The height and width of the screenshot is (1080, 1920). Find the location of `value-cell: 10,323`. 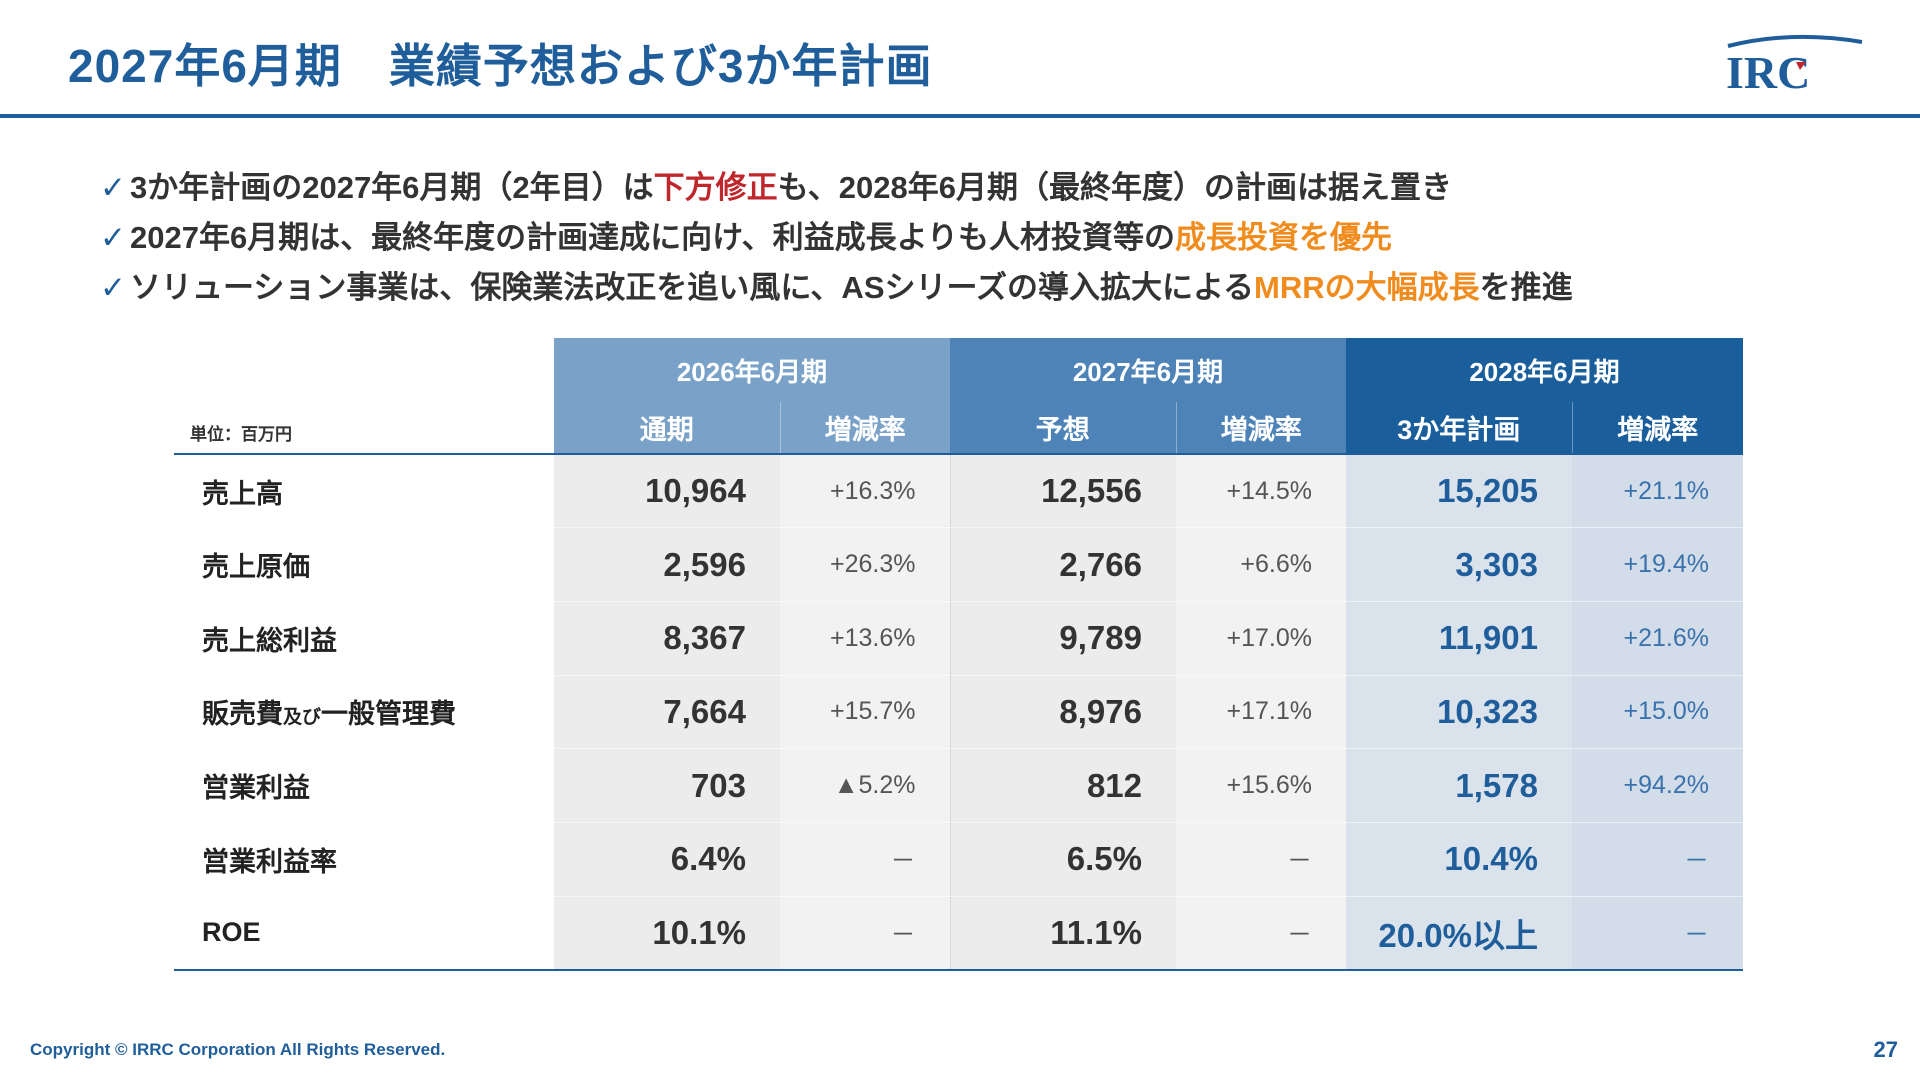

value-cell: 10,323 is located at coordinates (1459, 711).